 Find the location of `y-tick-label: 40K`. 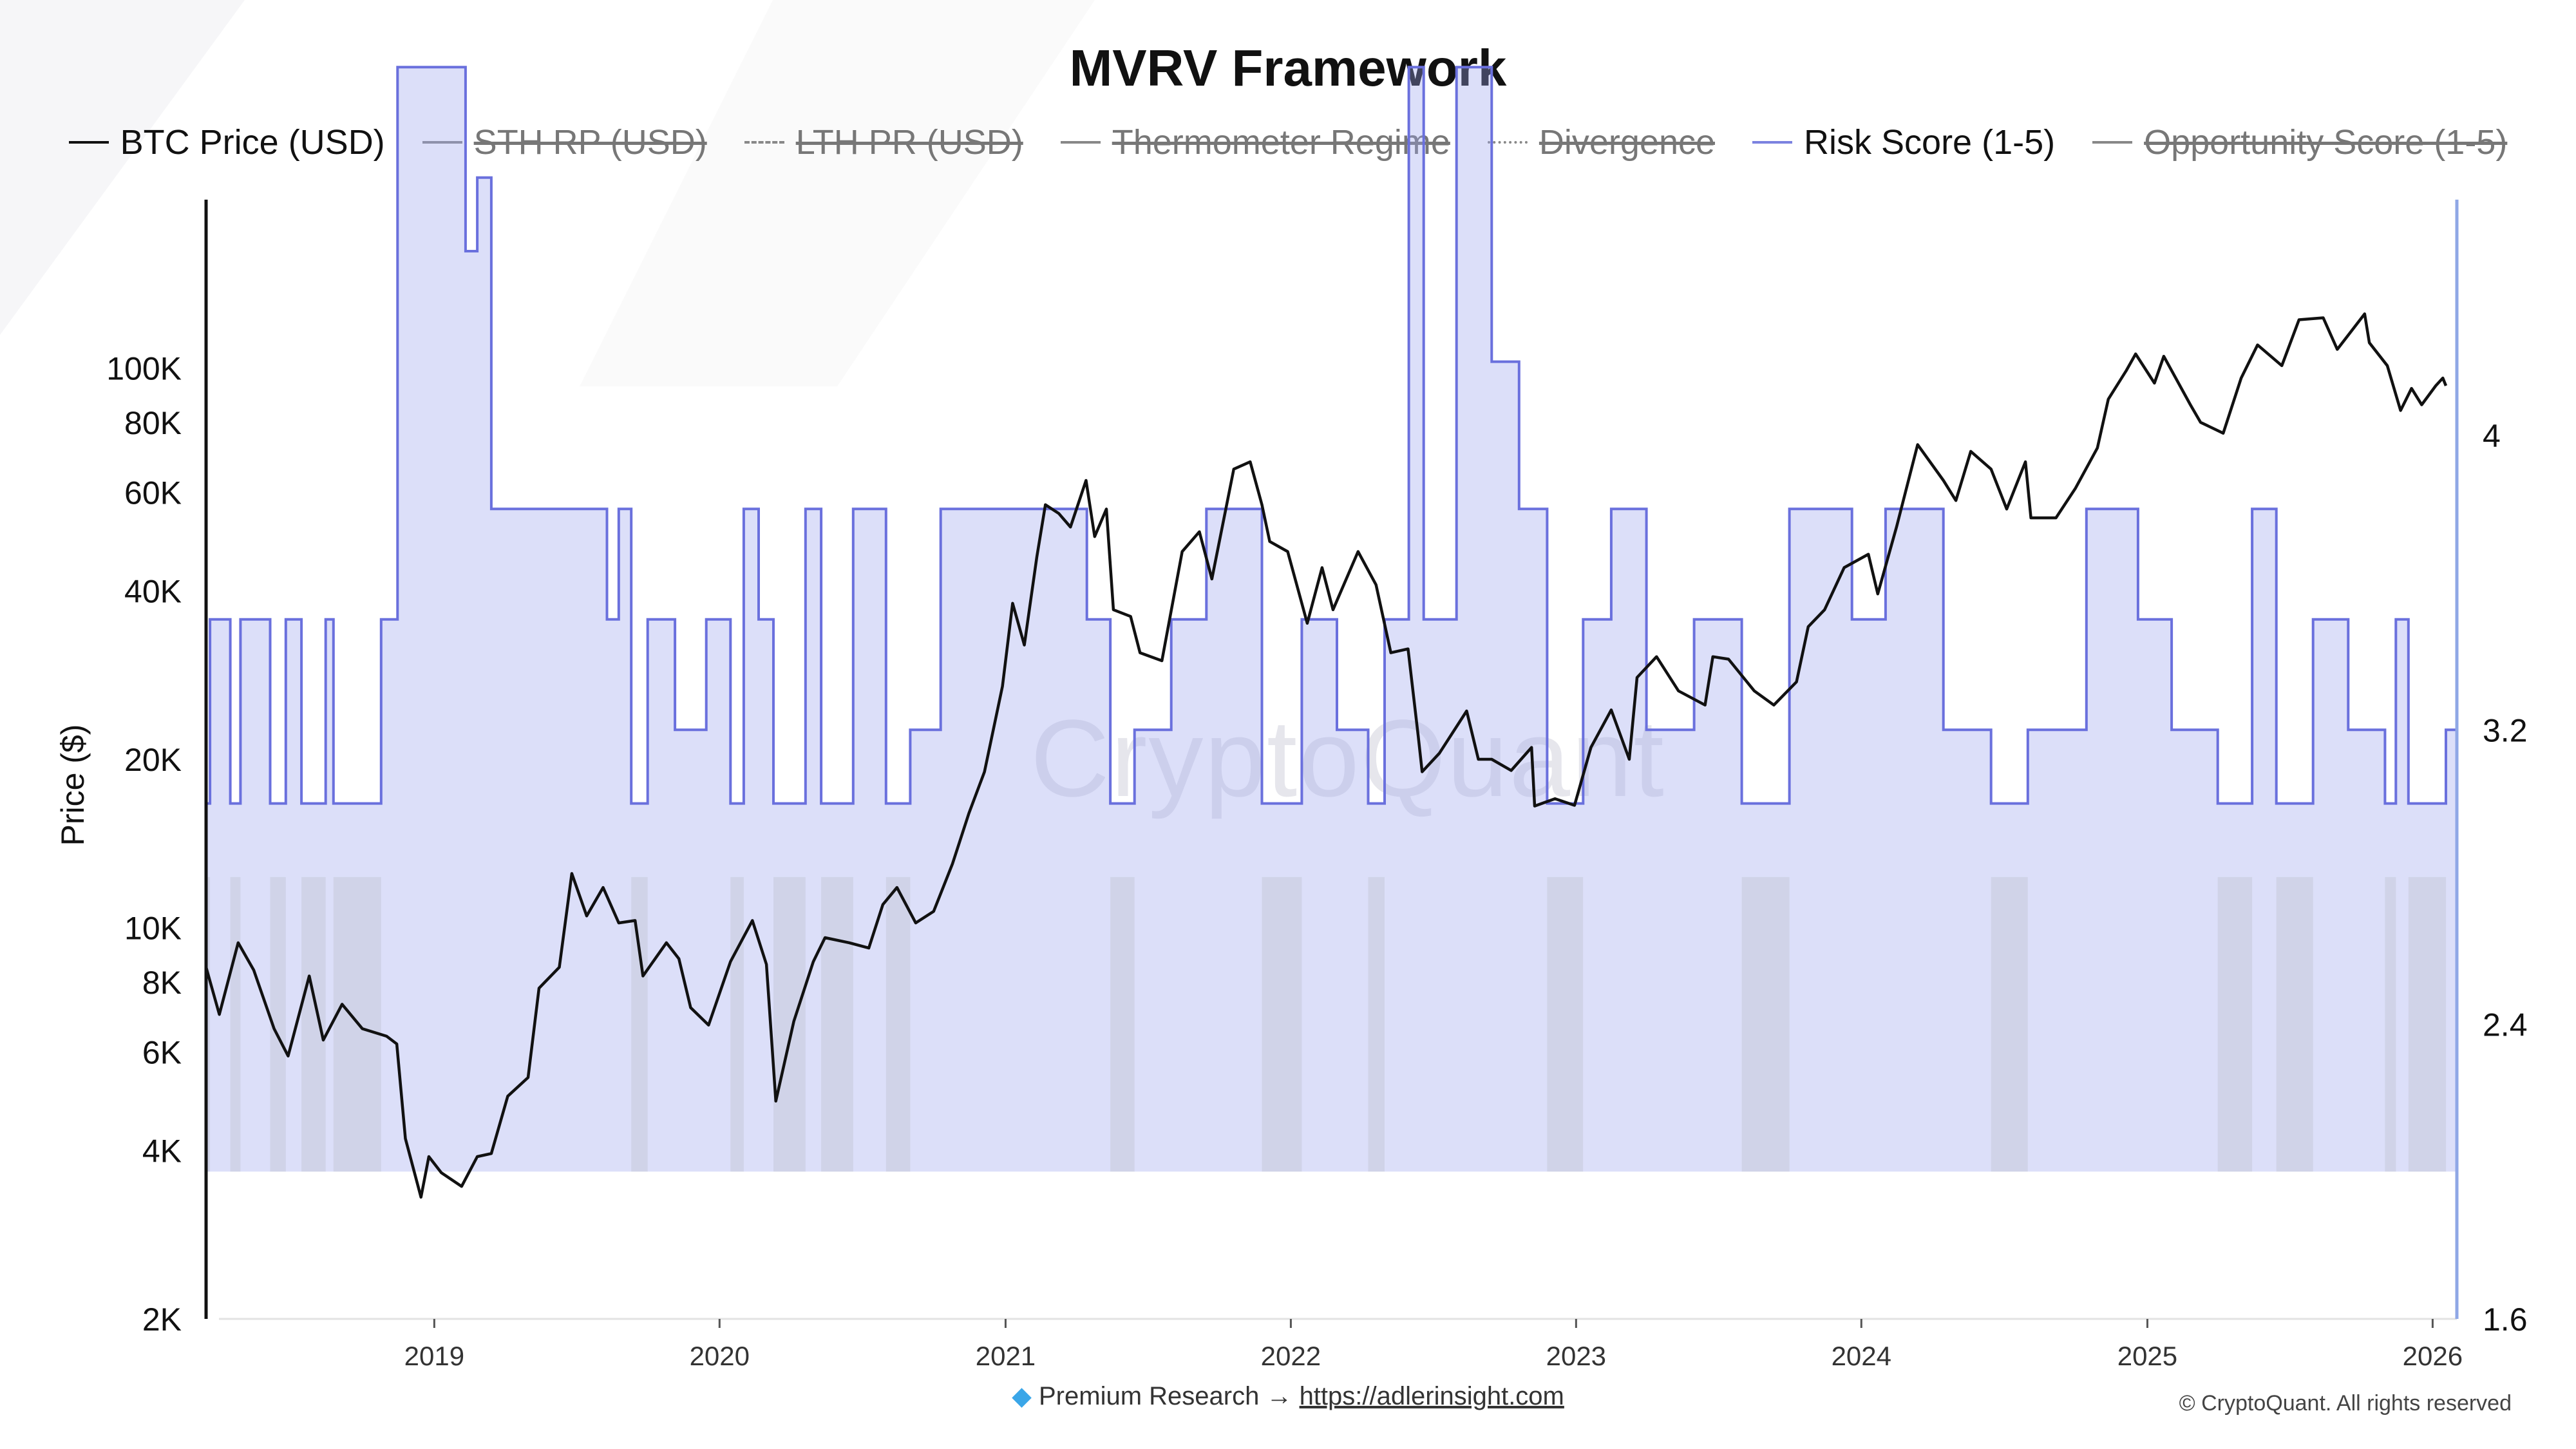

y-tick-label: 40K is located at coordinates (153, 591).